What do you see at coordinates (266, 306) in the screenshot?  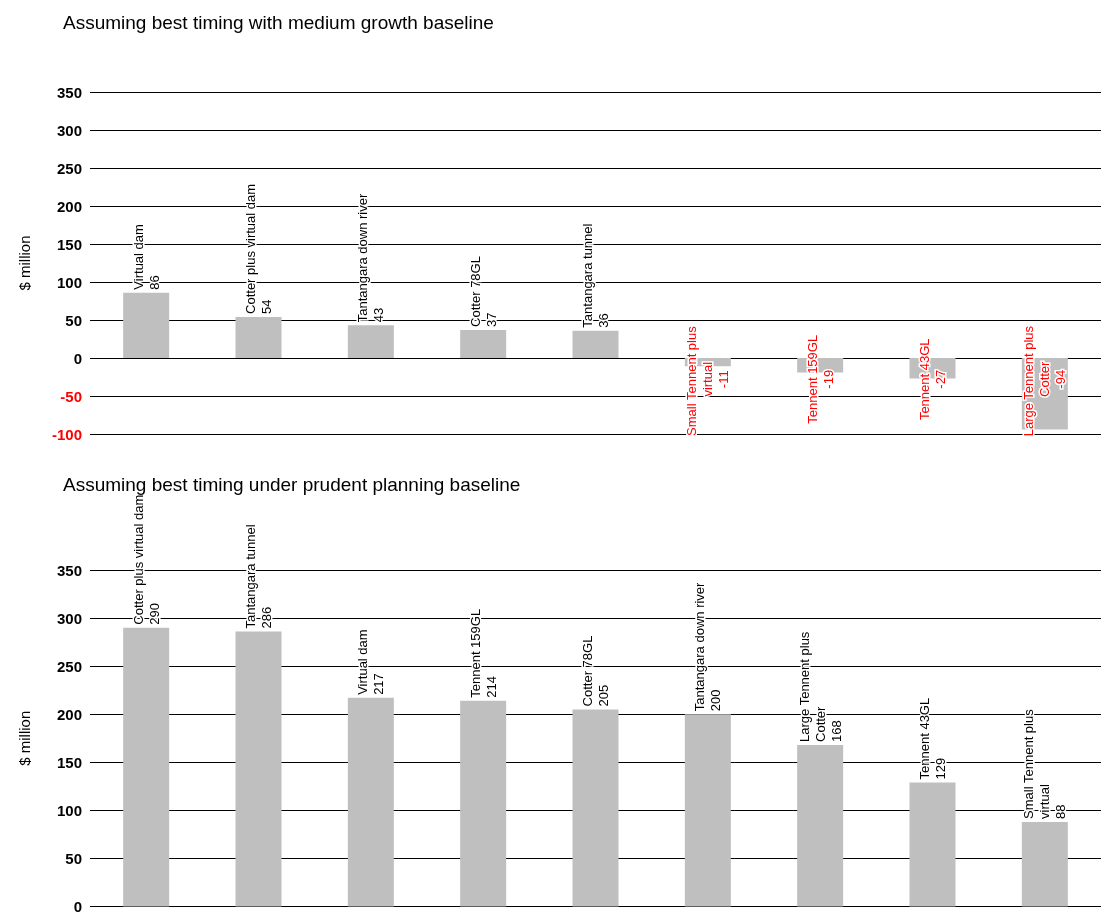 I see `data-label: 54` at bounding box center [266, 306].